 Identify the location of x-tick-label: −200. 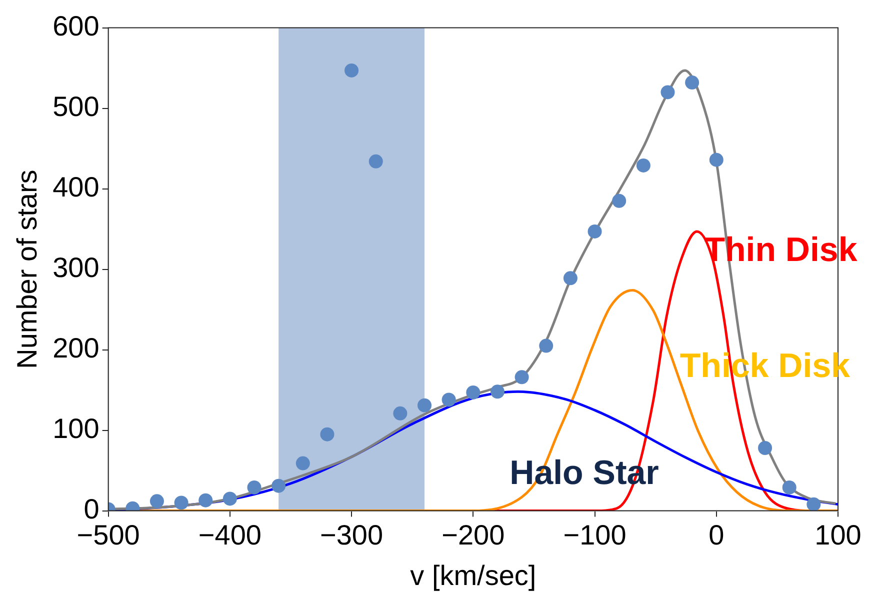
(473, 534).